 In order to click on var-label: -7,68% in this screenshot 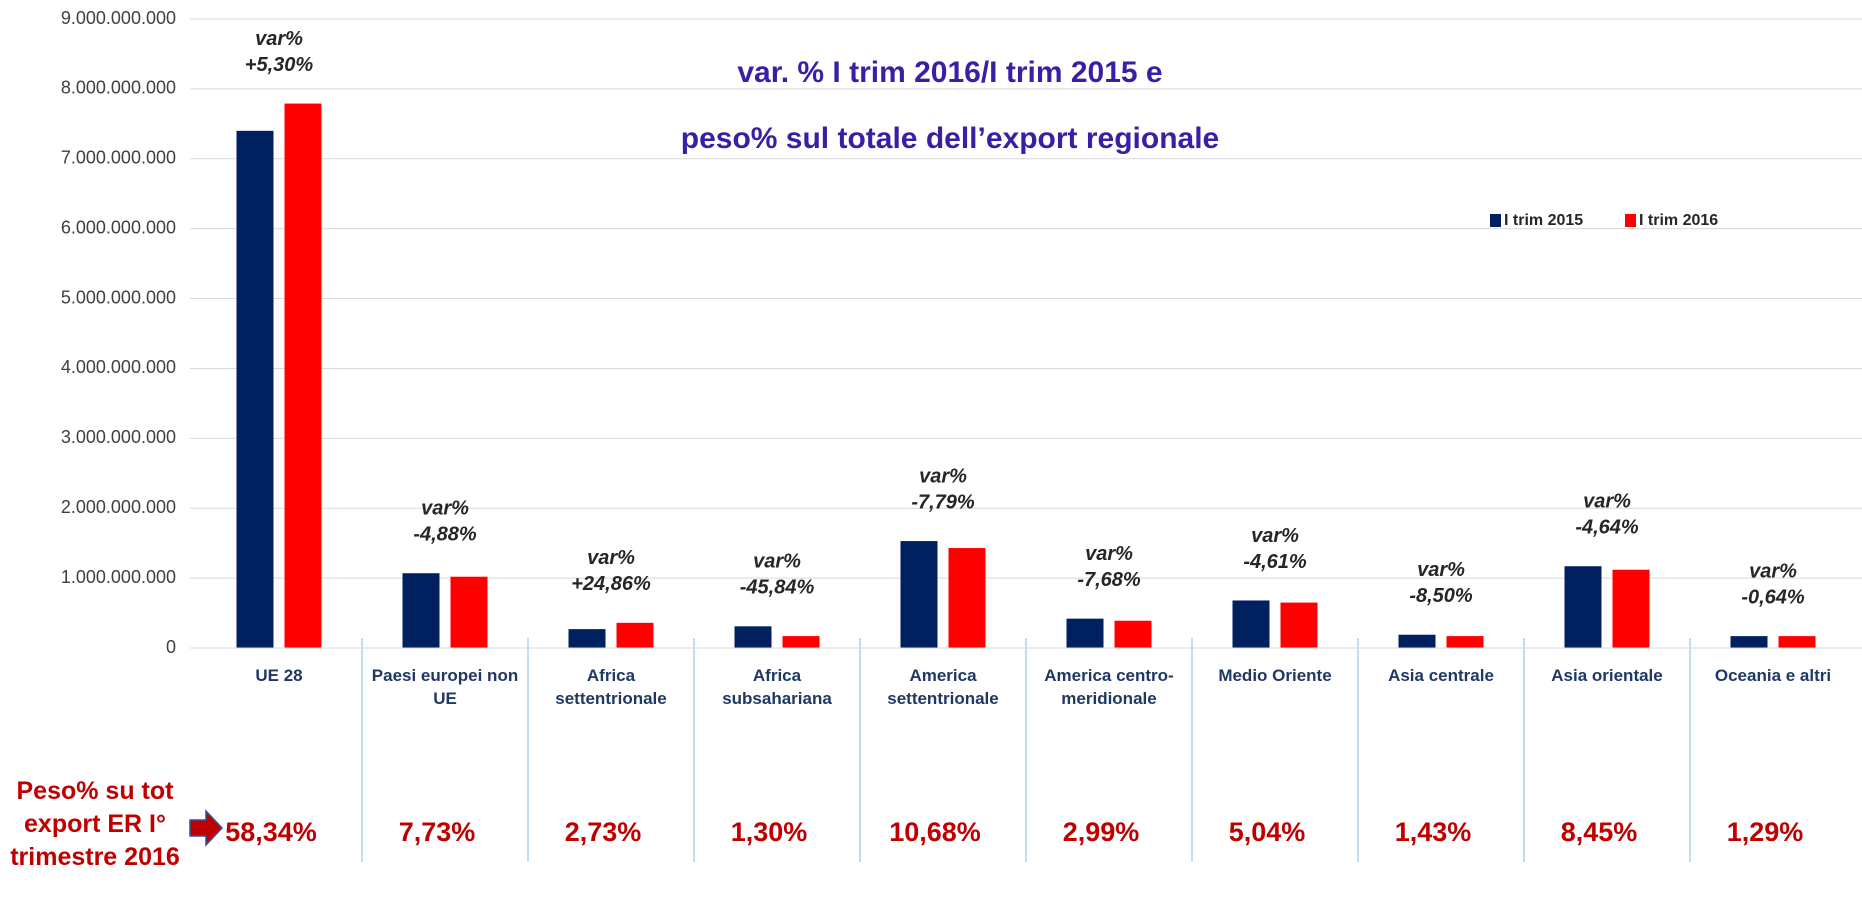, I will do `click(1109, 580)`.